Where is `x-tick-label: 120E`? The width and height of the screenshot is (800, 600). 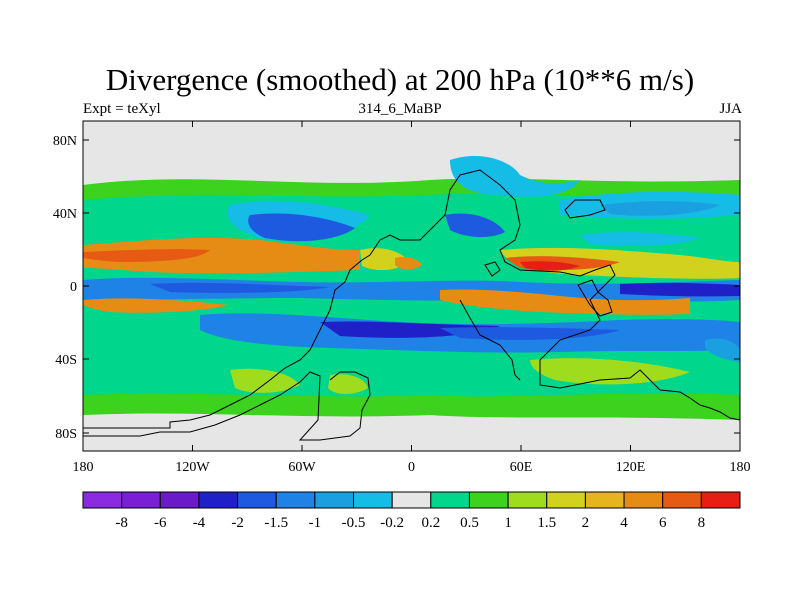 x-tick-label: 120E is located at coordinates (631, 467).